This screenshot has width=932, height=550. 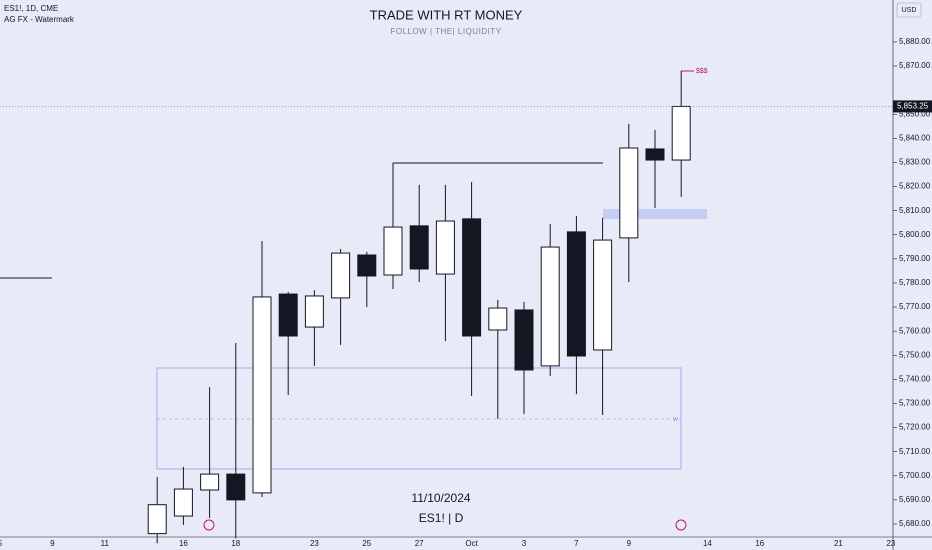 What do you see at coordinates (915, 523) in the screenshot?
I see `y-tick-label: 5,680.00` at bounding box center [915, 523].